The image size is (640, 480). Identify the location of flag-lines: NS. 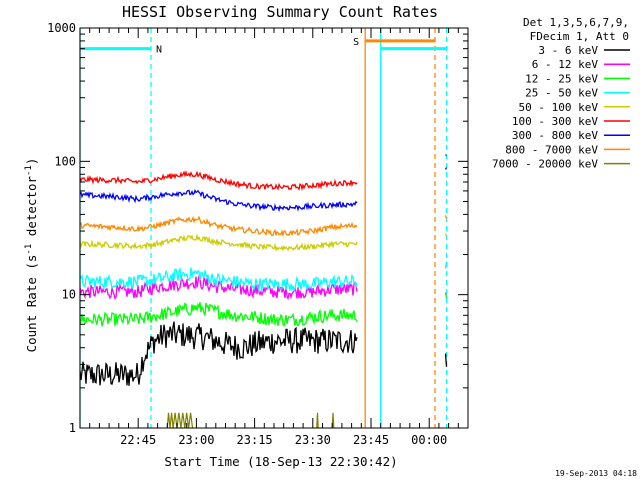
(263, 46).